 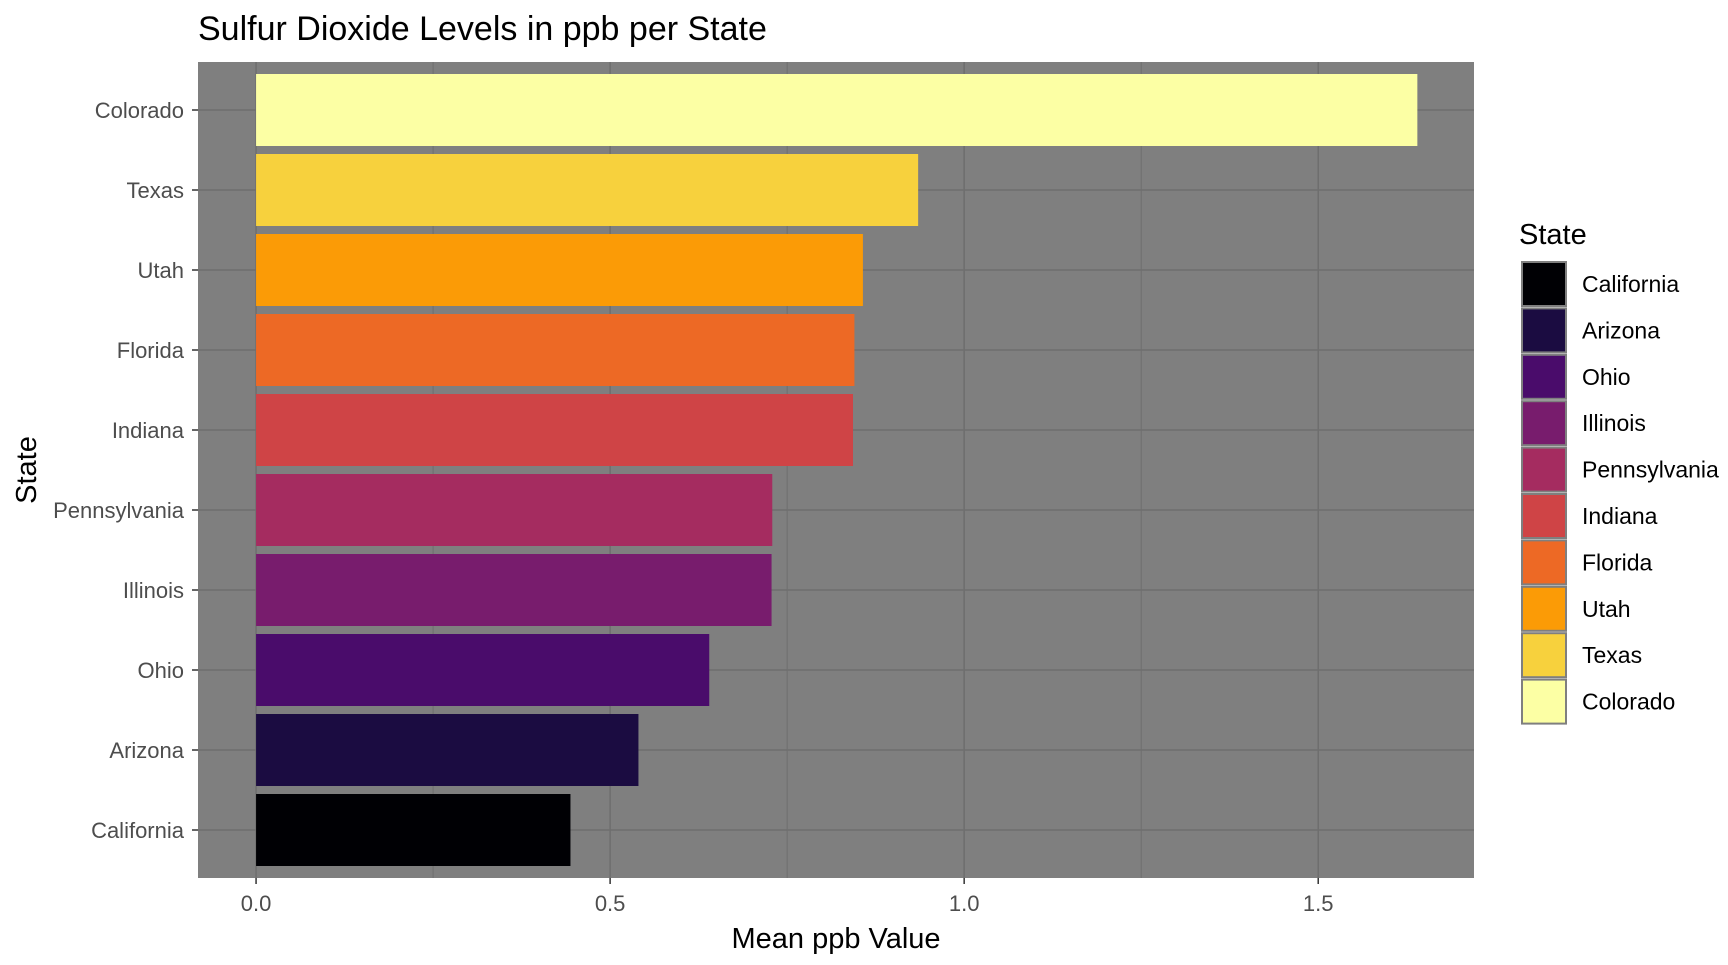 What do you see at coordinates (153, 590) in the screenshot?
I see `y-tick-label: Illinois` at bounding box center [153, 590].